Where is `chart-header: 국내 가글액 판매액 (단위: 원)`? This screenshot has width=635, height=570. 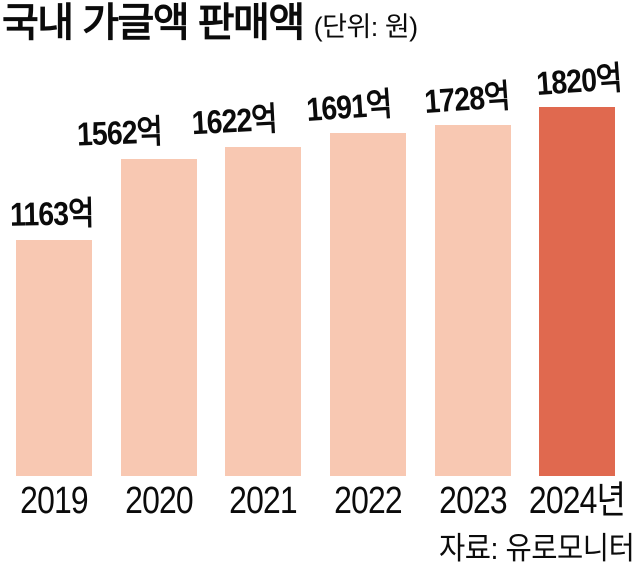
chart-header: 국내 가글액 판매액 (단위: 원) is located at coordinates (210, 23).